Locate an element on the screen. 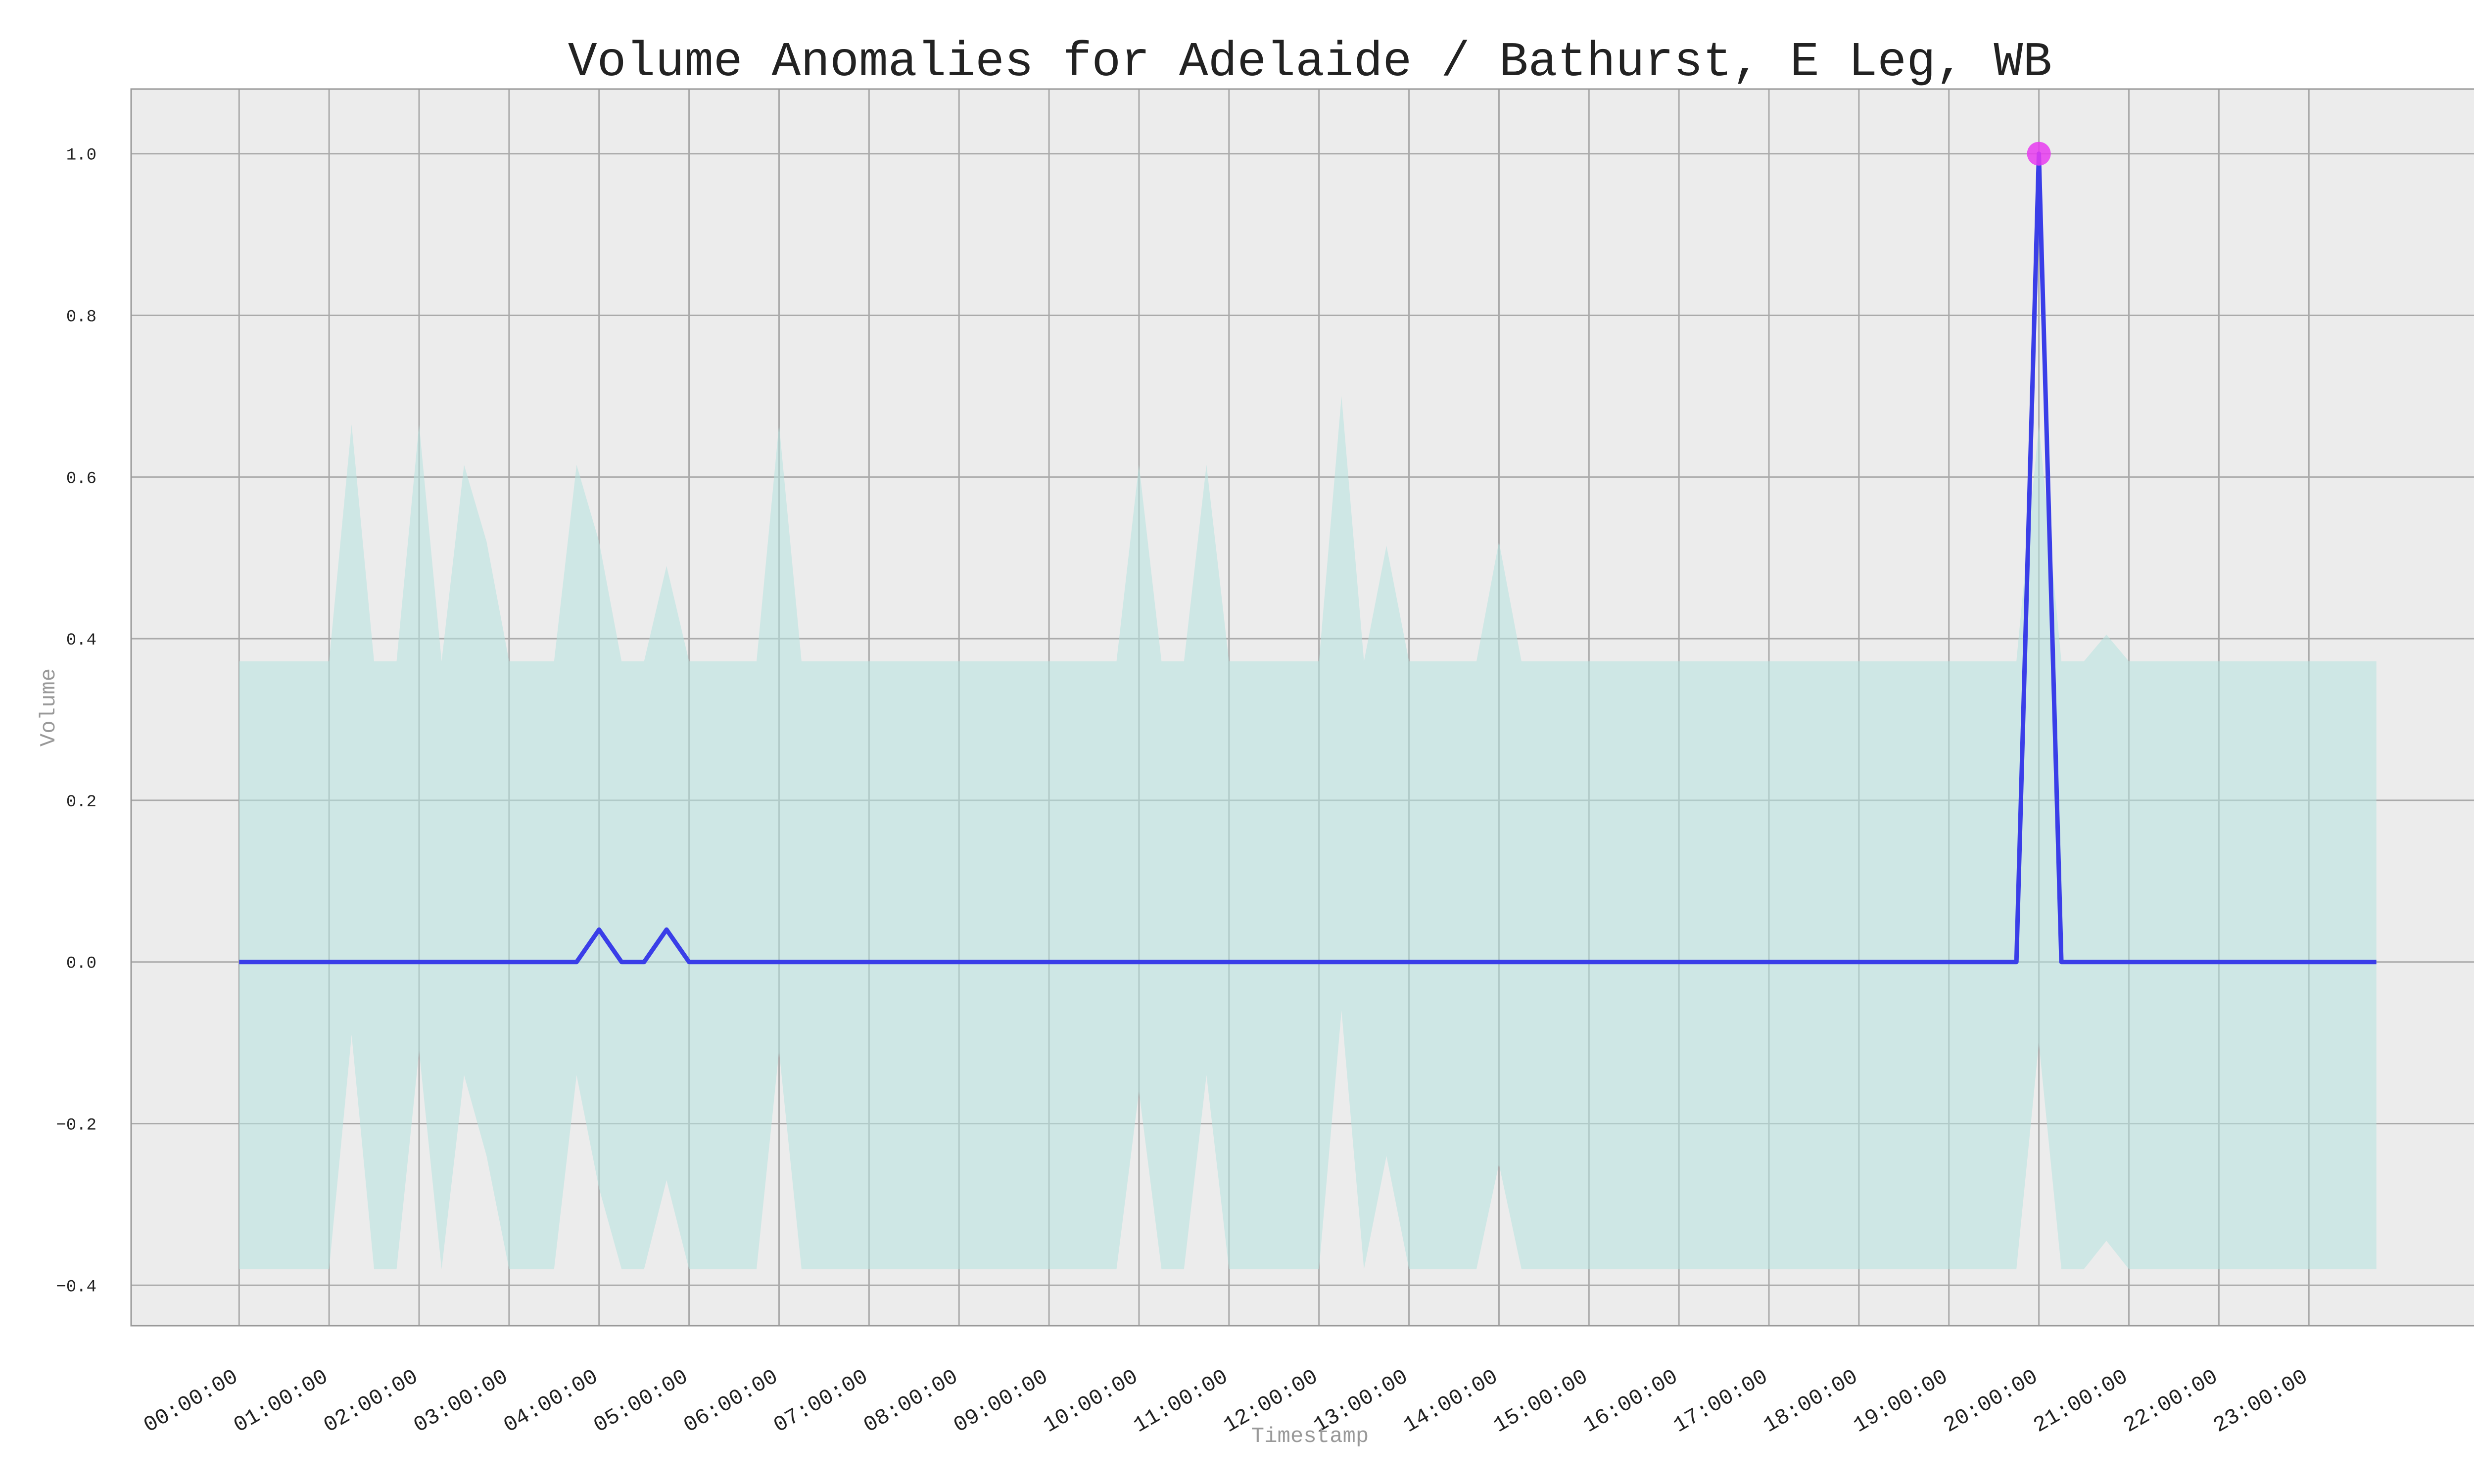  y-tick-label: −0.4 is located at coordinates (76, 1287).